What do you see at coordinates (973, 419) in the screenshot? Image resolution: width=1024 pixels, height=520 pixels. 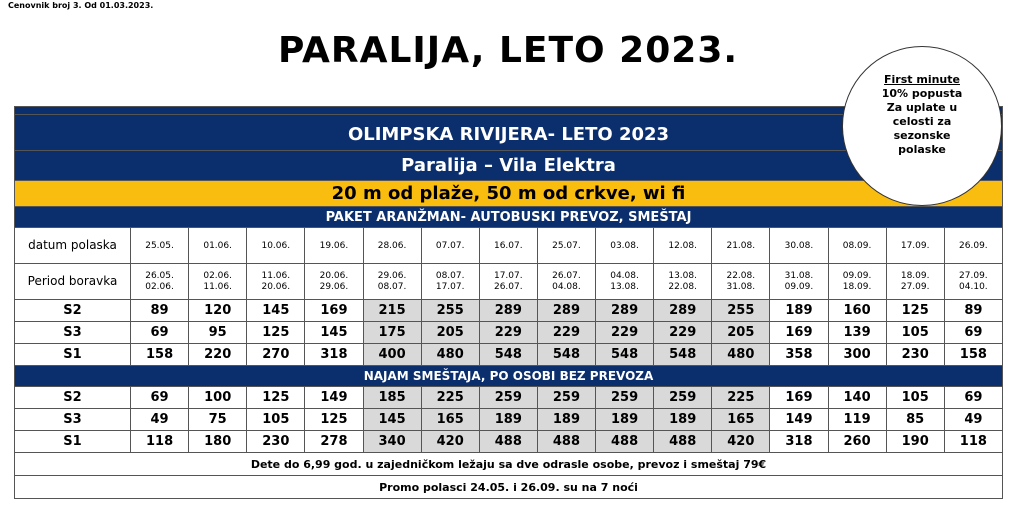 I see `rental-price-cell: 49` at bounding box center [973, 419].